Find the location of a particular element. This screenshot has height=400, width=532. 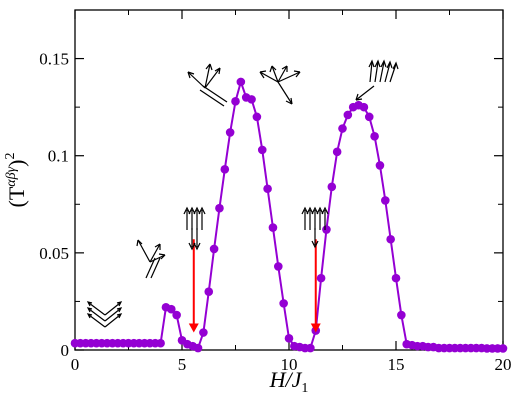

spin-icon-low-field is located at coordinates (104, 314).